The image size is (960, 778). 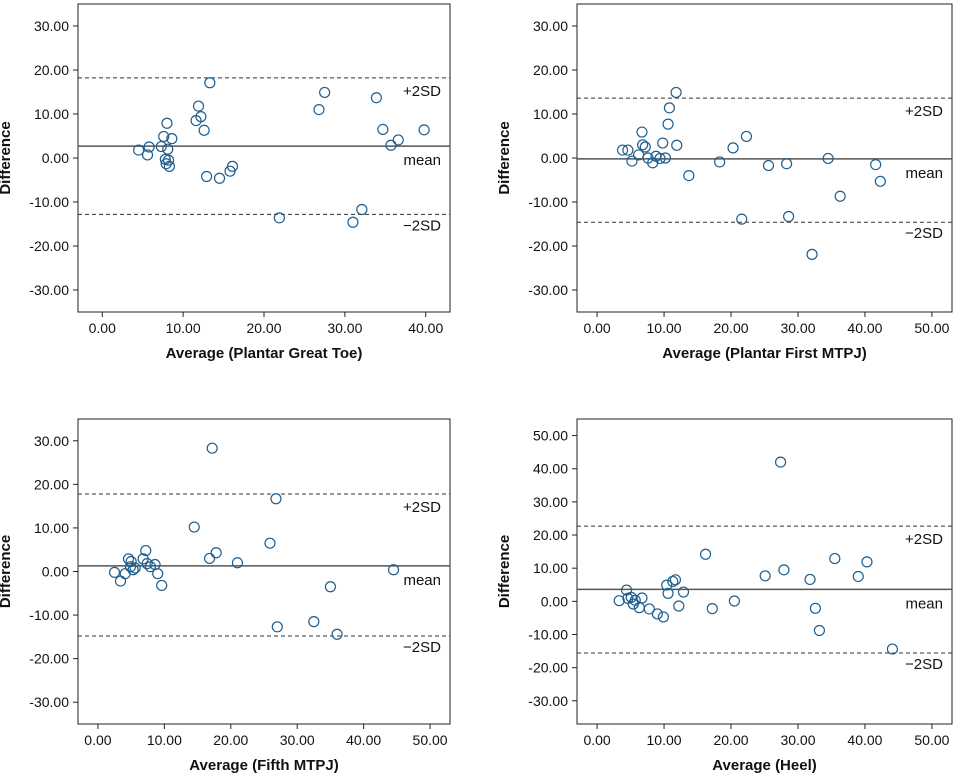 What do you see at coordinates (548, 634) in the screenshot?
I see `y-tick-label: -10.00` at bounding box center [548, 634].